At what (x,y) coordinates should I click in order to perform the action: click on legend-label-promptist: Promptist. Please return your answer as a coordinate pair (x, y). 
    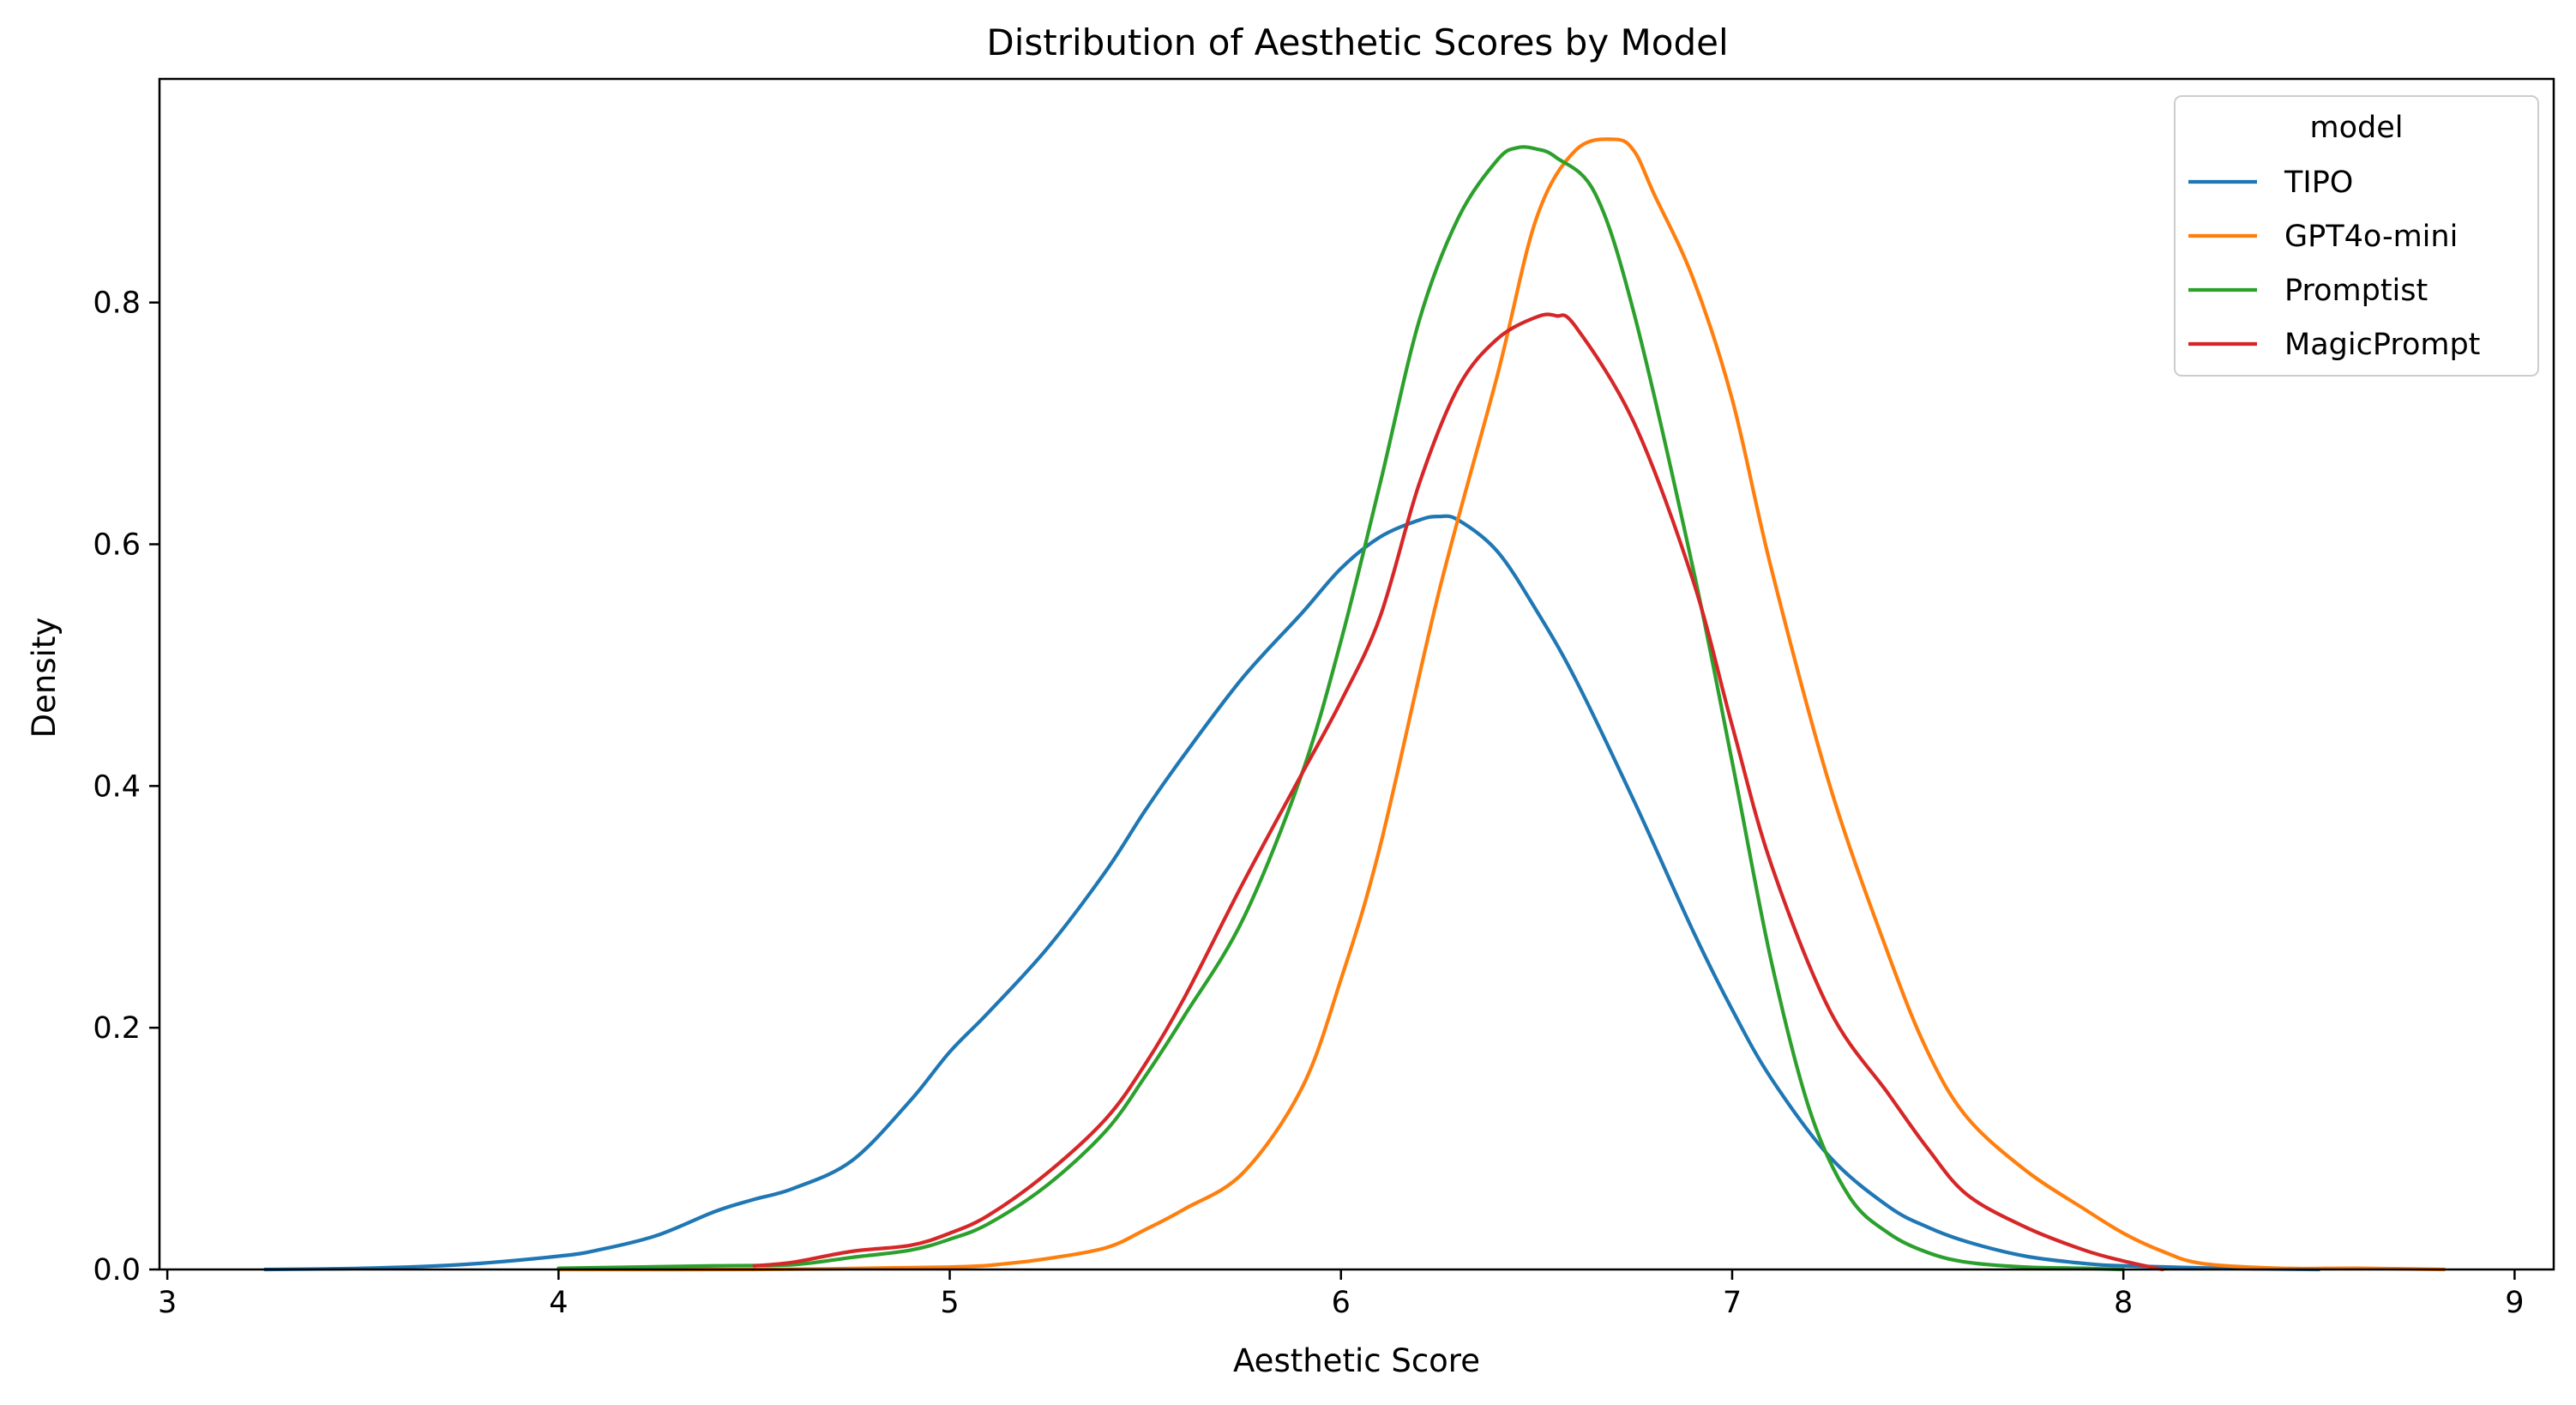
    Looking at the image, I should click on (2356, 291).